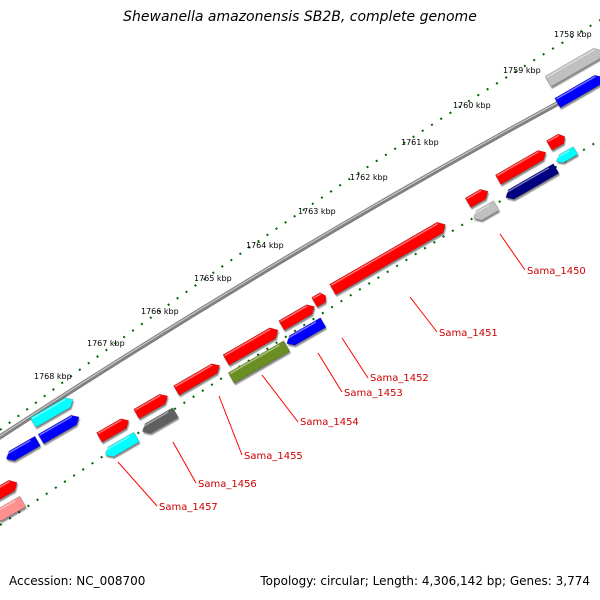 This screenshot has height=600, width=600. What do you see at coordinates (106, 343) in the screenshot?
I see `kbp-tick-label: 1767 kbp` at bounding box center [106, 343].